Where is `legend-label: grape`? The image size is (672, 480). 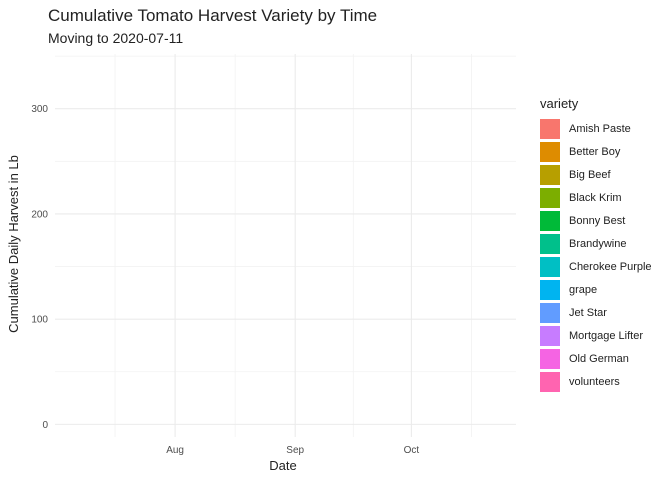
legend-label: grape is located at coordinates (583, 289).